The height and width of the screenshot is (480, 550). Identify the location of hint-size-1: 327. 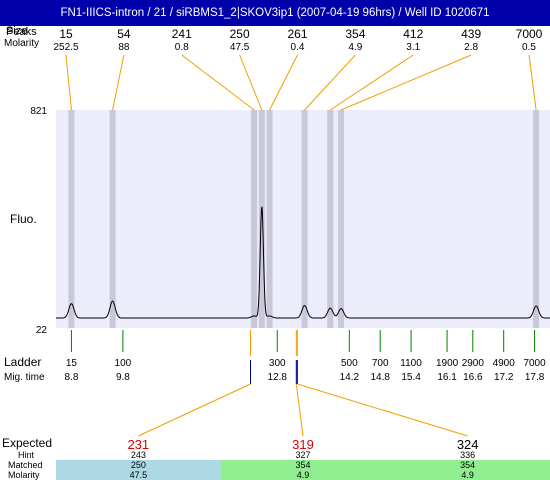
(302, 455).